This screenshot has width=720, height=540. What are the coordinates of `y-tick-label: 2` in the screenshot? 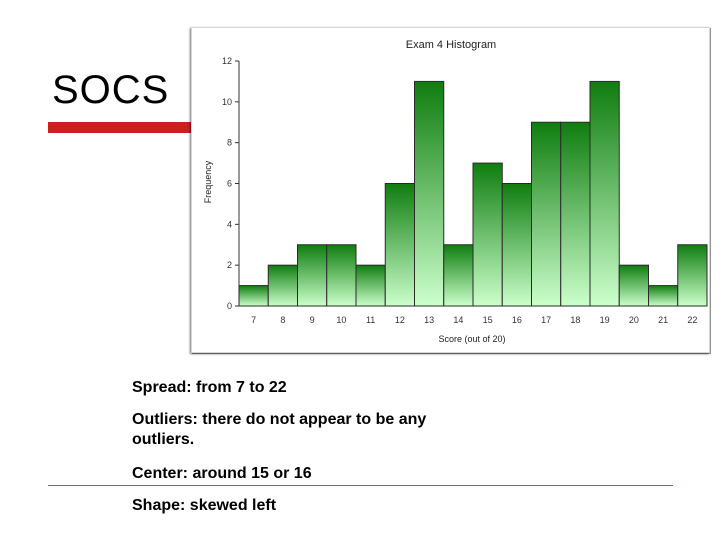 It's located at (229, 265).